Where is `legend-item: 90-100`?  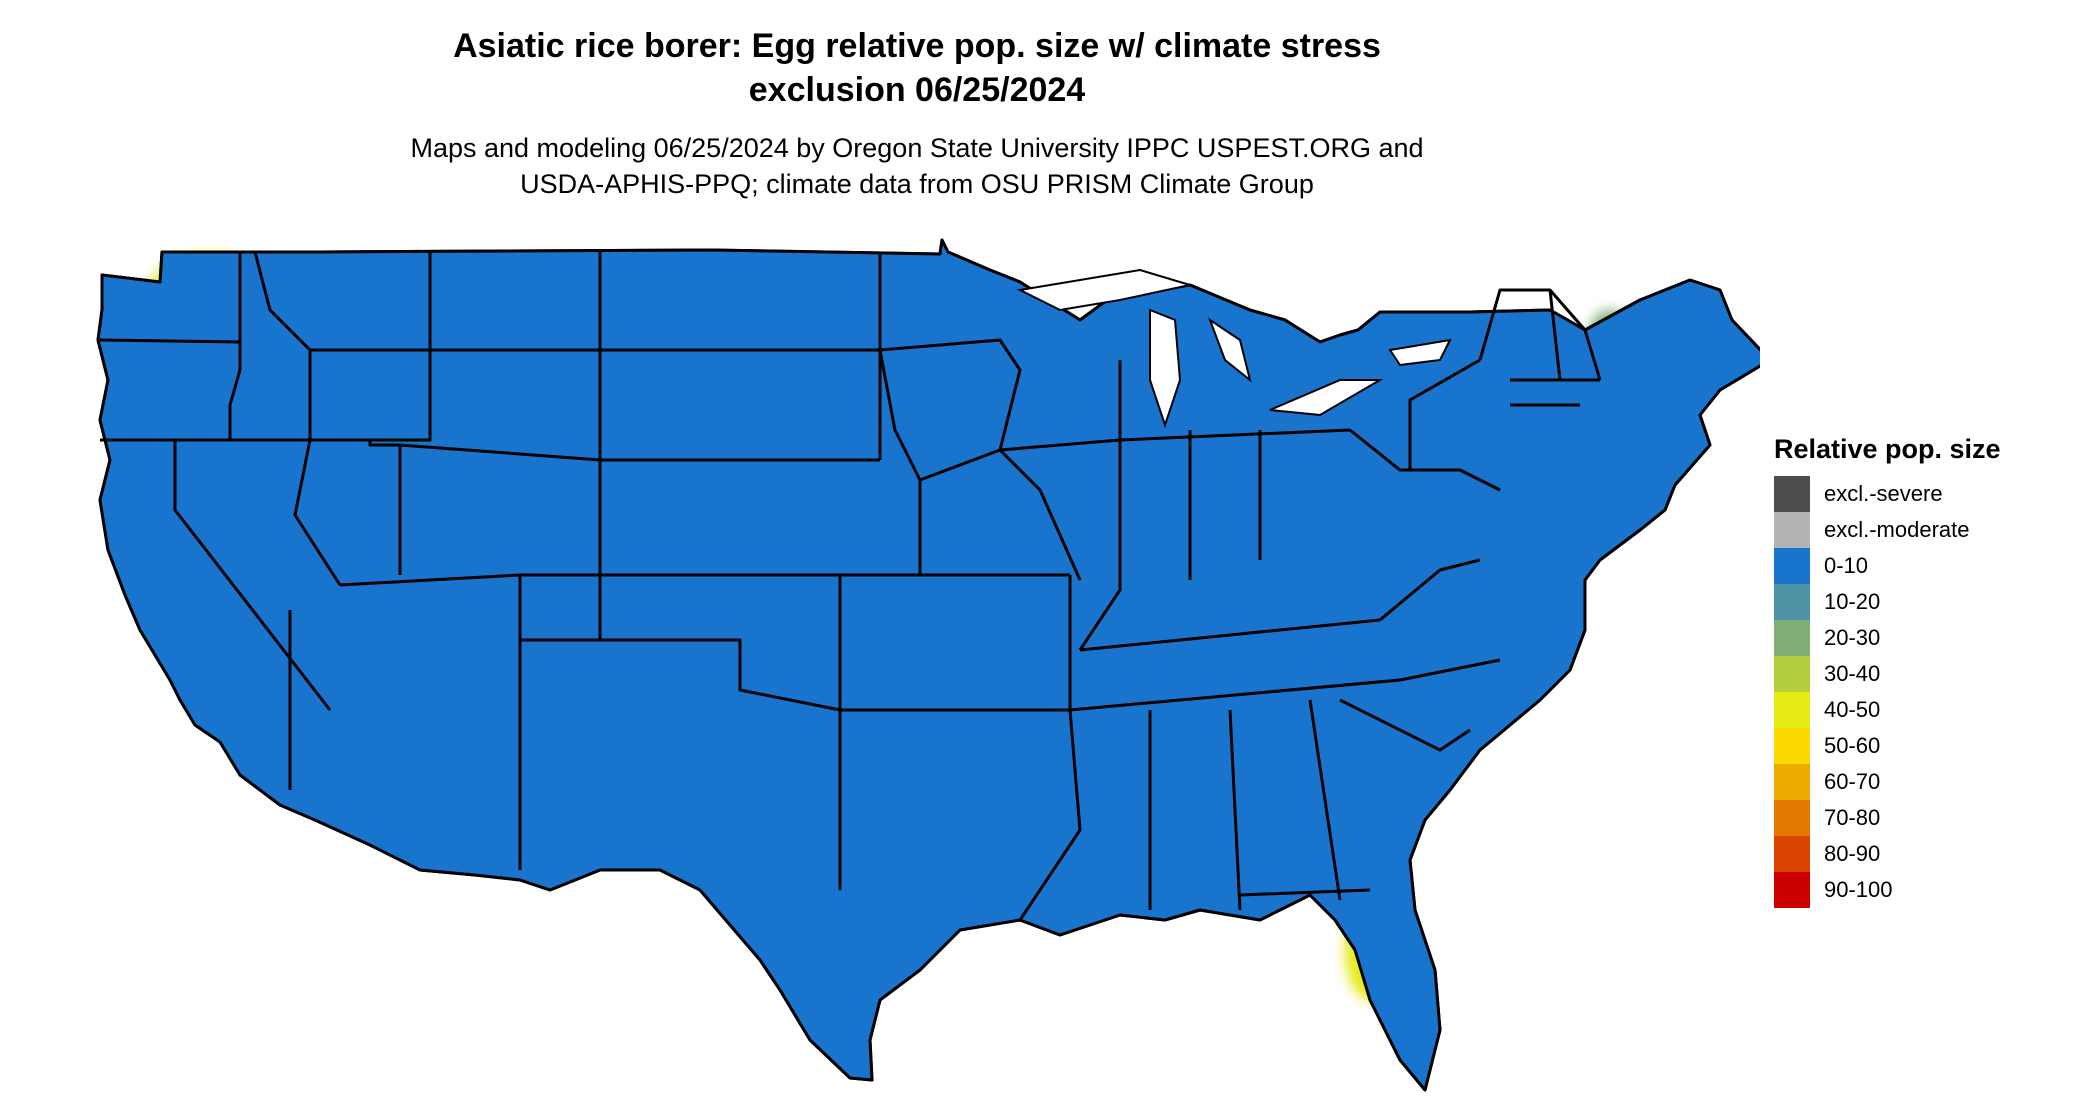 legend-item: 90-100 is located at coordinates (1887, 890).